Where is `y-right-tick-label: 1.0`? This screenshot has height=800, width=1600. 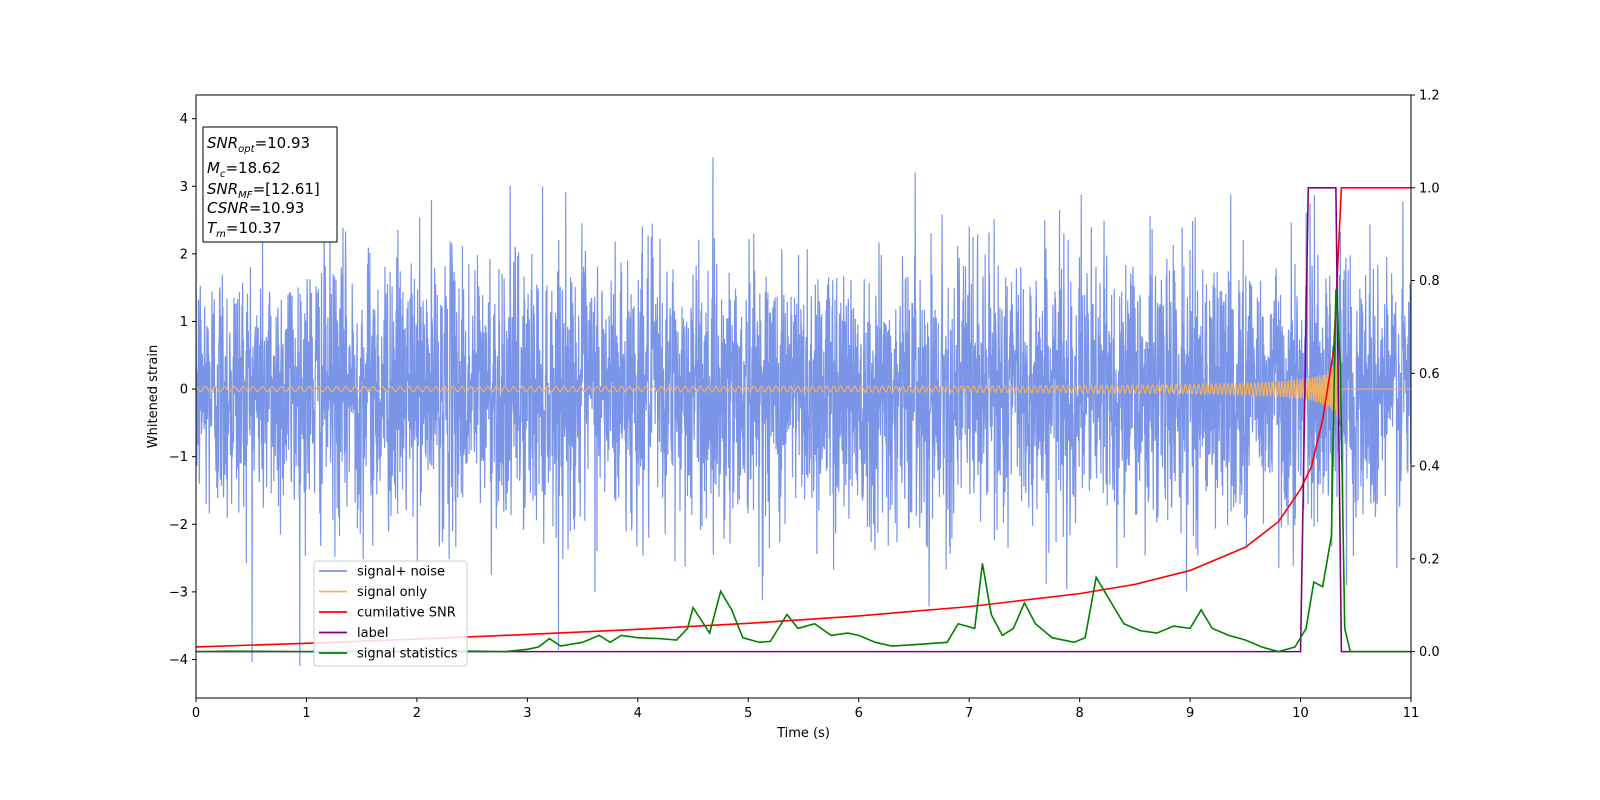
y-right-tick-label: 1.0 is located at coordinates (1429, 188).